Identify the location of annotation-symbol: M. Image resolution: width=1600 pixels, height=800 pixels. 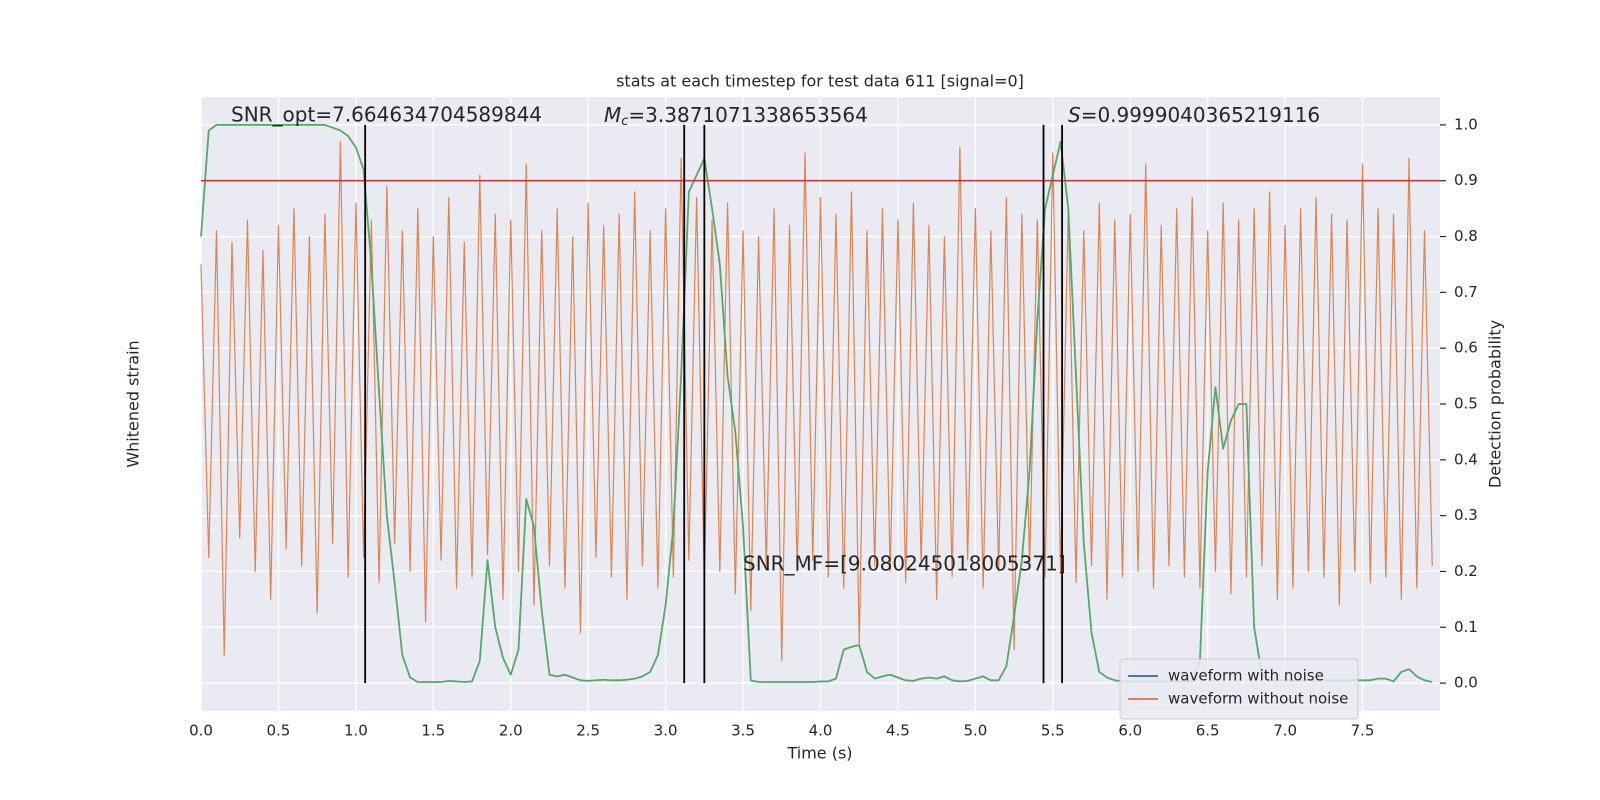
(612, 115).